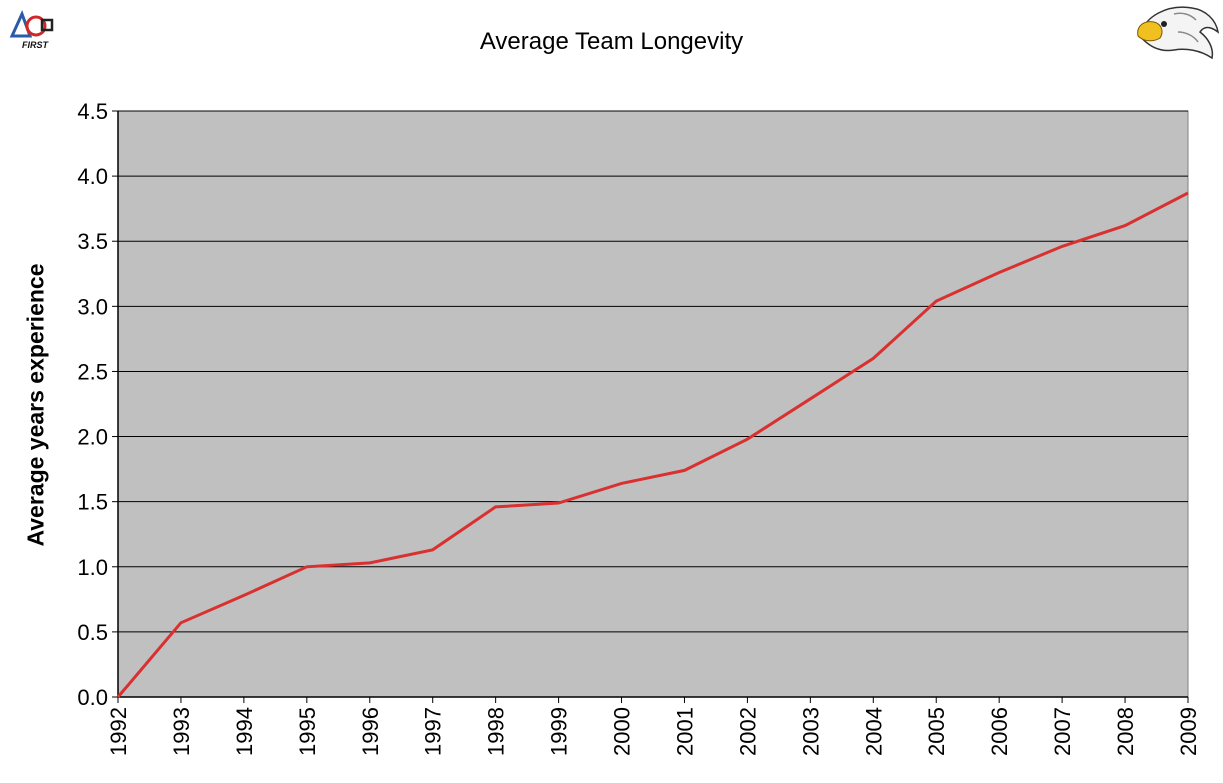 Image resolution: width=1223 pixels, height=783 pixels. I want to click on x-tick-label: 2009, so click(1188, 731).